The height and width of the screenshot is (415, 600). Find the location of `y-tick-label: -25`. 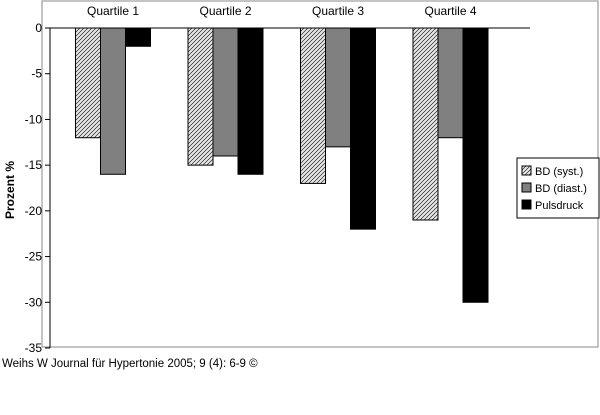

y-tick-label: -25 is located at coordinates (34, 257).